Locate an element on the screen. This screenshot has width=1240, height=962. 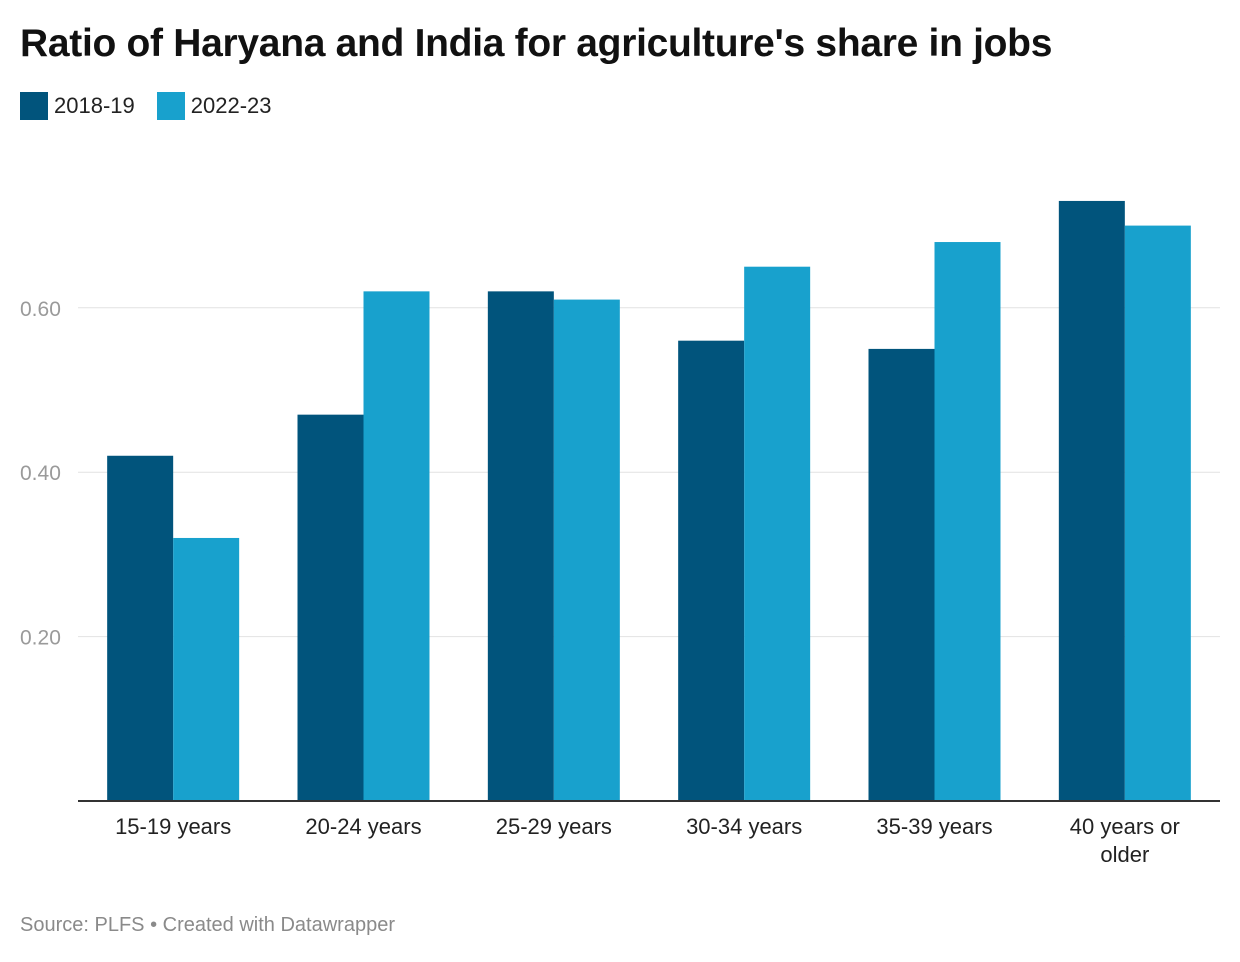
credit-note: Created with Datawrapper is located at coordinates (278, 925).